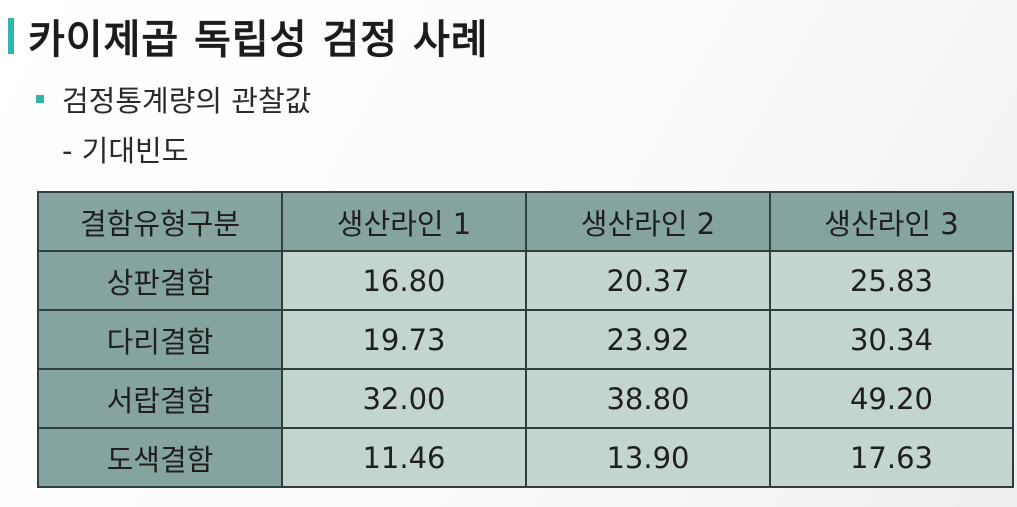 This screenshot has height=507, width=1017. Describe the element at coordinates (125, 151) in the screenshot. I see `sub-bullet-text: - 기대빈도` at that location.